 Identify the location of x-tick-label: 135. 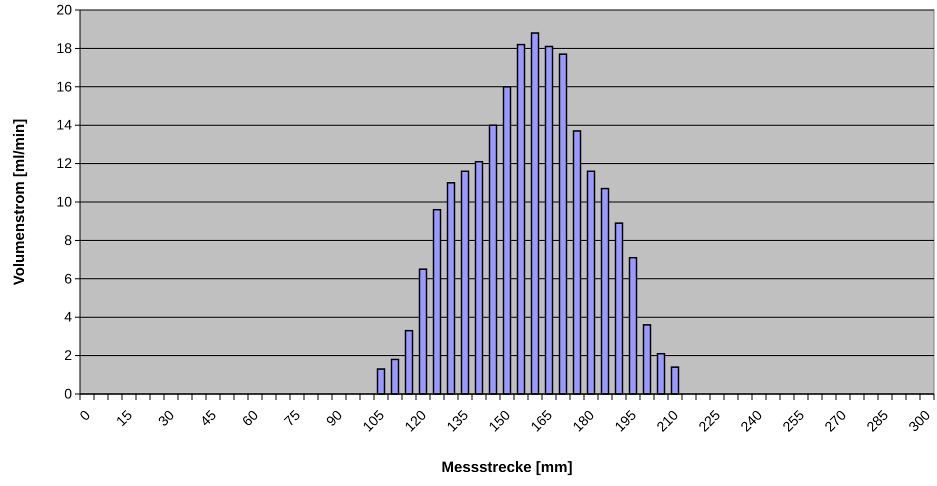
(457, 420).